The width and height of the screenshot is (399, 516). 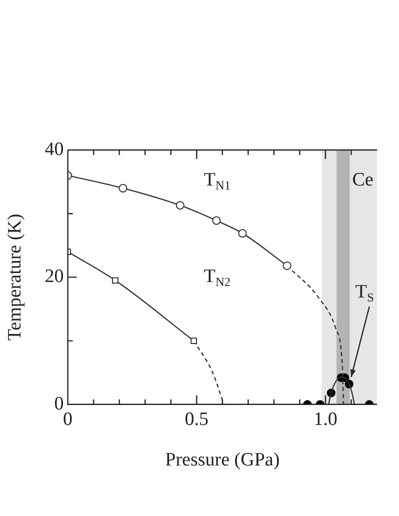 I want to click on y-tick-label: 20, so click(x=54, y=277).